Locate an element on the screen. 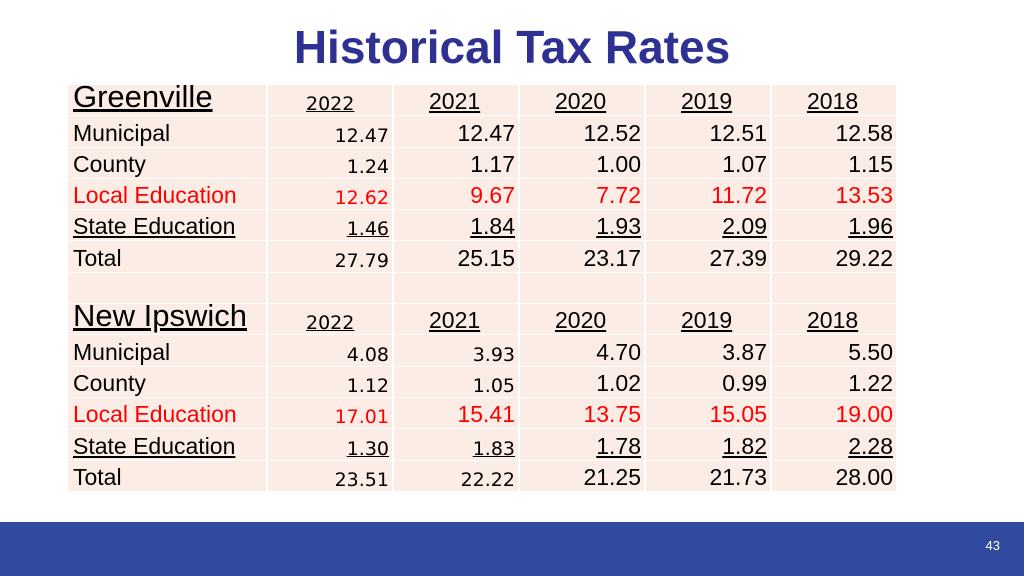  rate-cell: 7.72 is located at coordinates (583, 194).